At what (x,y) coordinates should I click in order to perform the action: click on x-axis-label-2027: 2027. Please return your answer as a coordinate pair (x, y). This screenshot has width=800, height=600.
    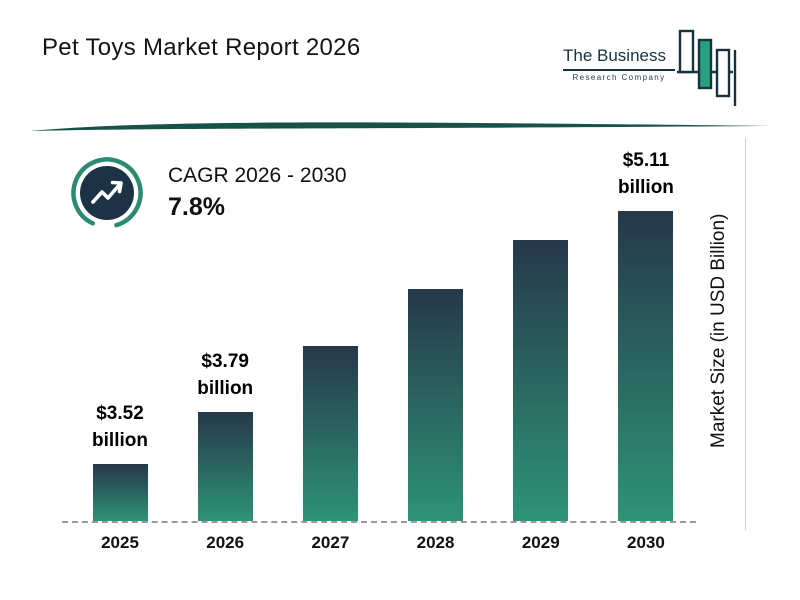
    Looking at the image, I should click on (330, 542).